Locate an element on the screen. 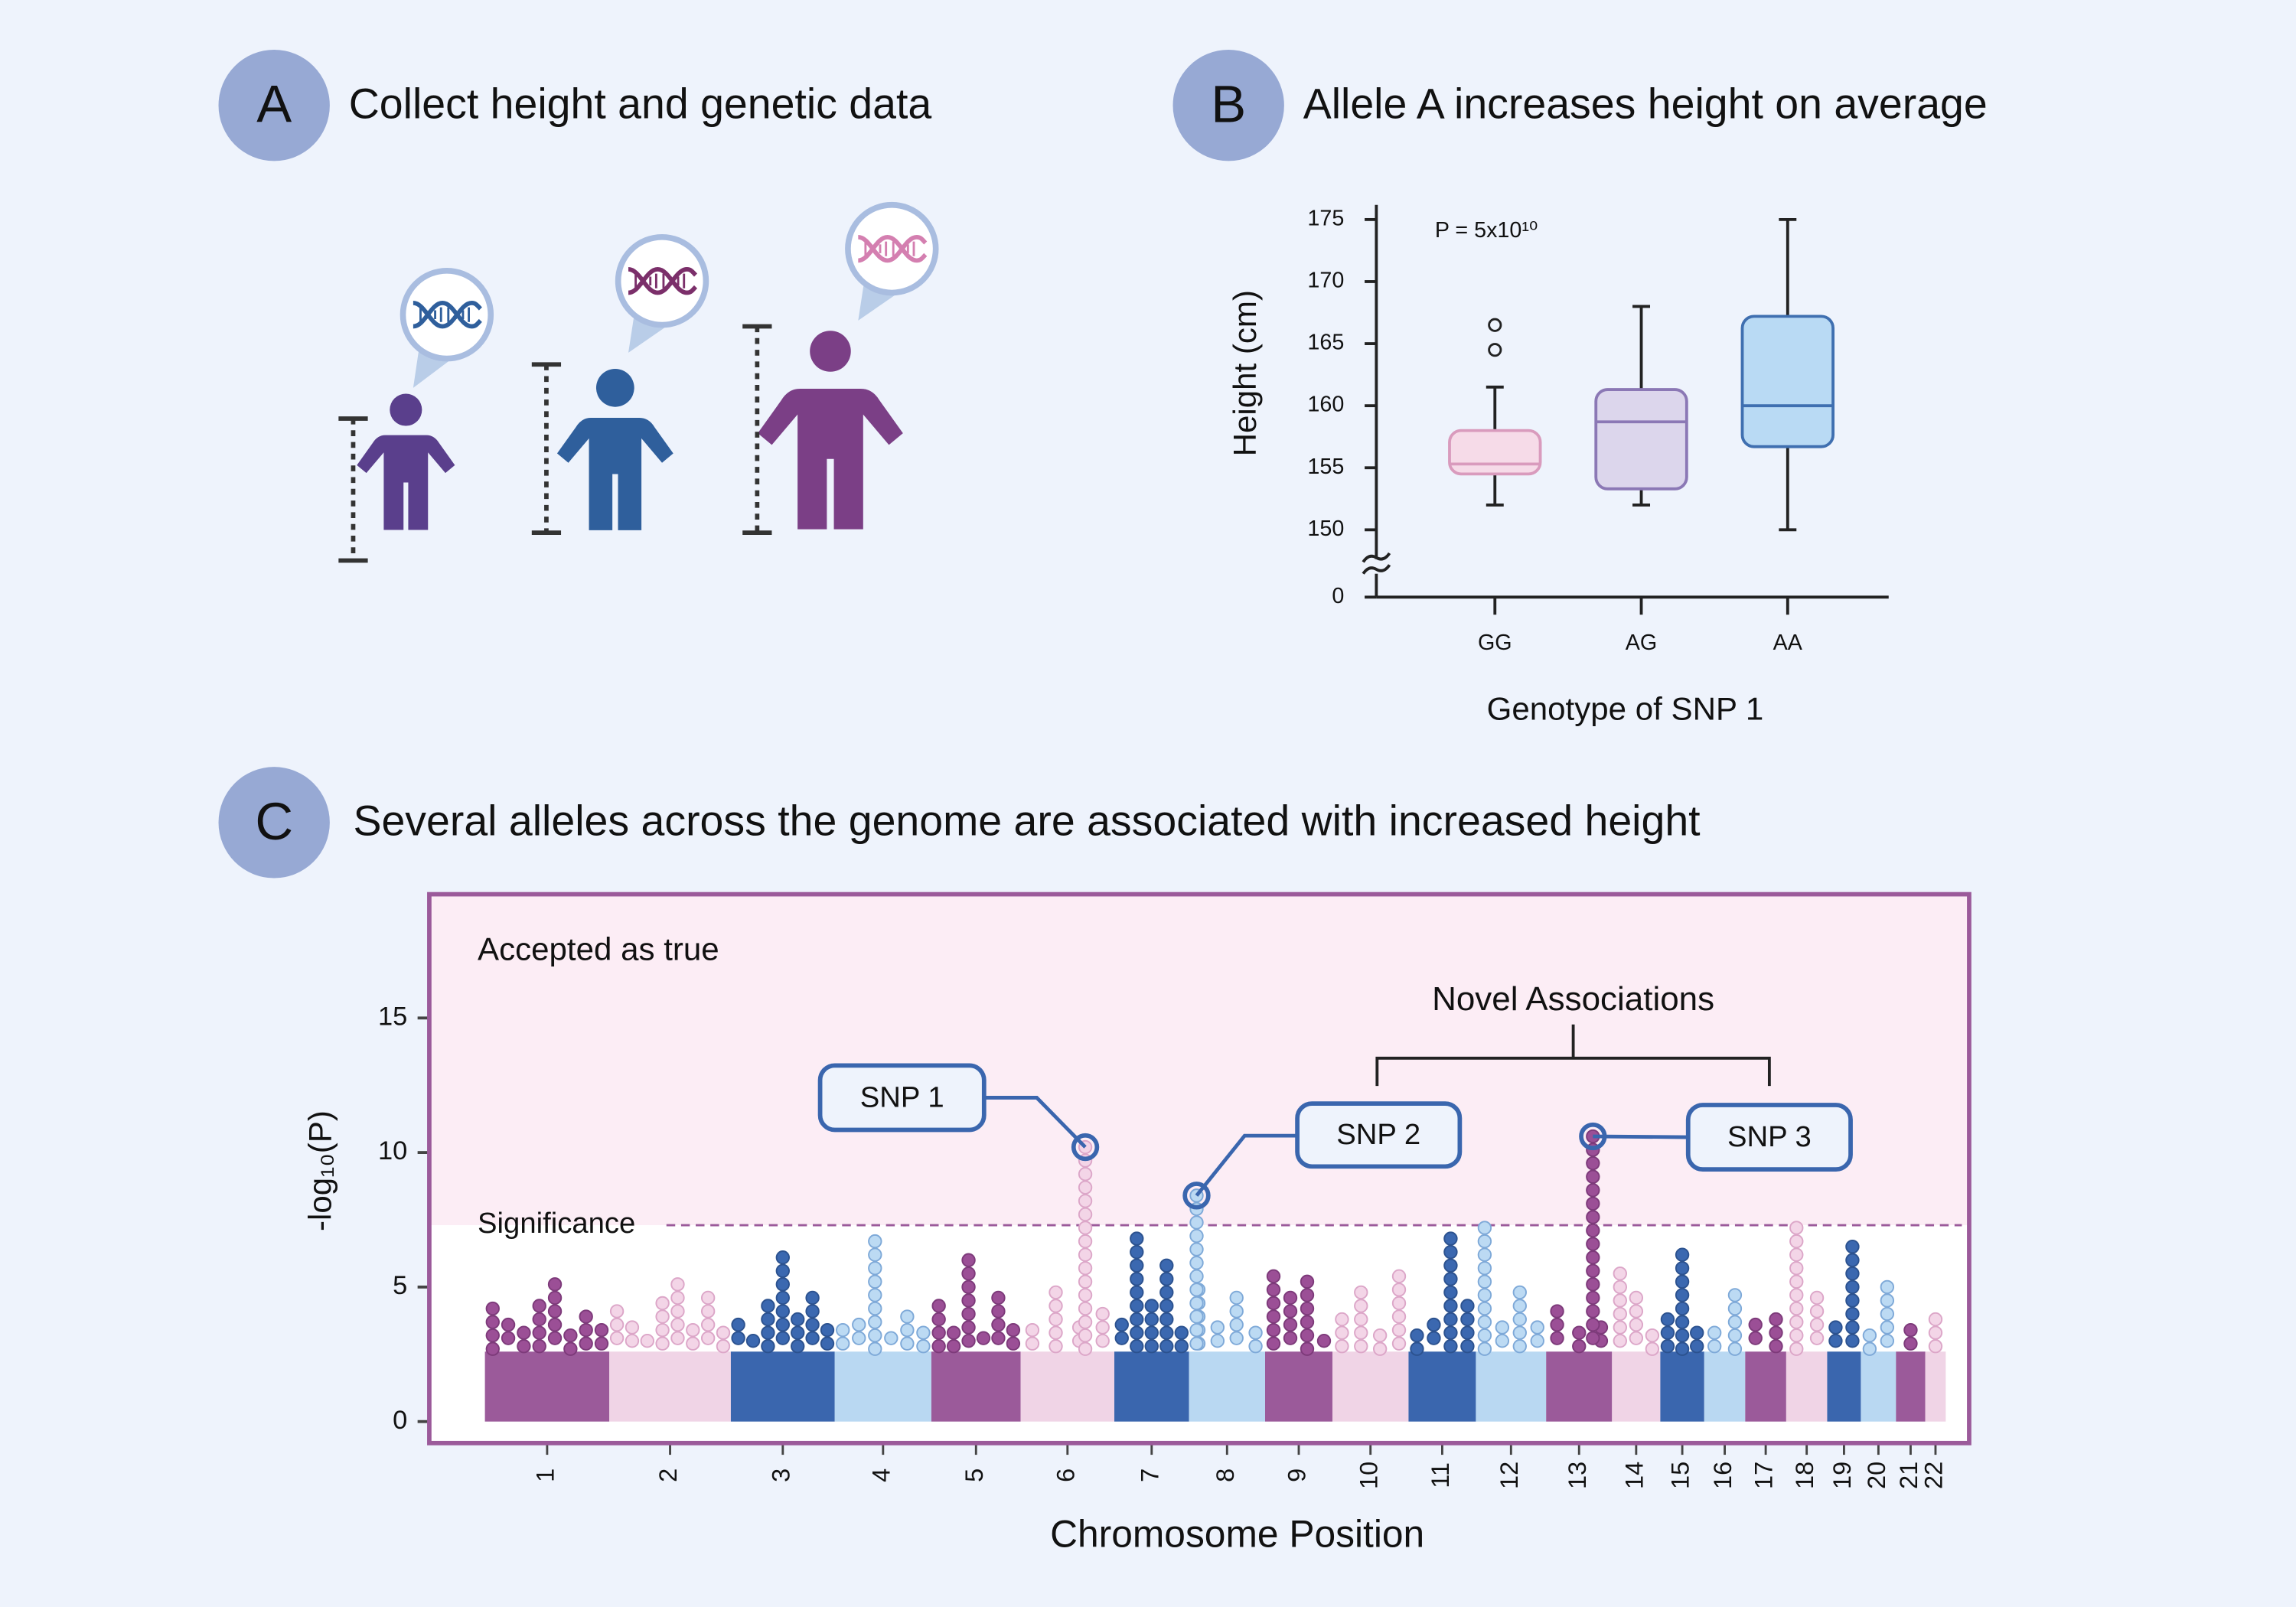 The image size is (2296, 1607). x-tick-label: 20 is located at coordinates (1876, 1476).